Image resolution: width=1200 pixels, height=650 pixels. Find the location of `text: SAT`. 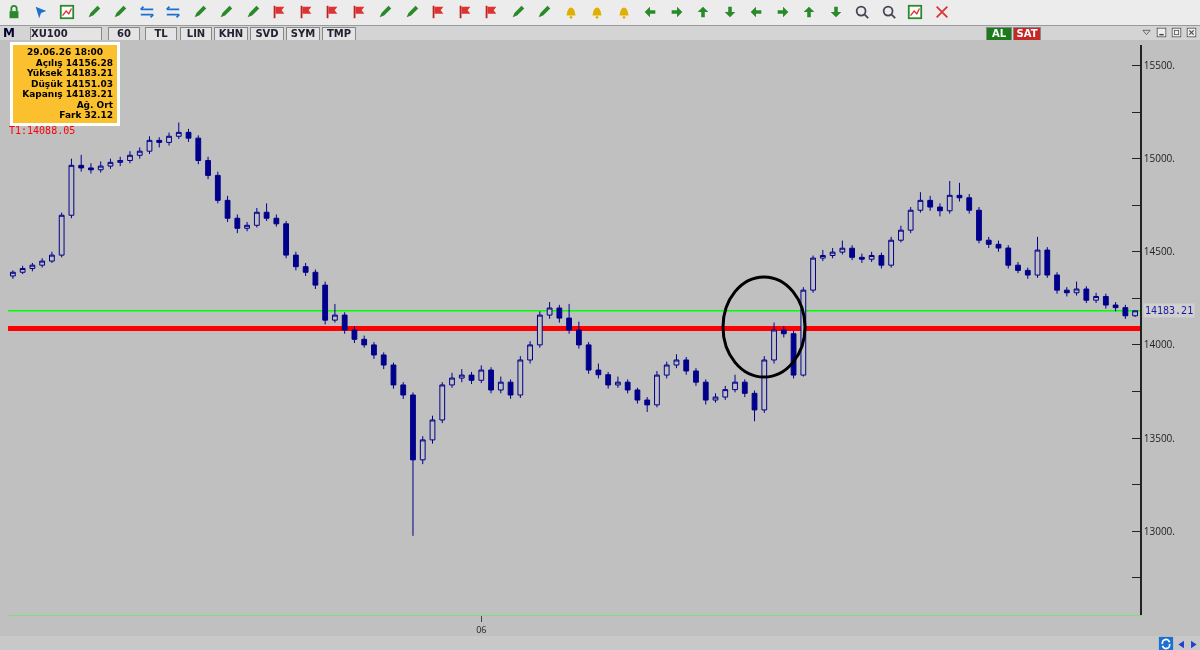

text: SAT is located at coordinates (1027, 34).